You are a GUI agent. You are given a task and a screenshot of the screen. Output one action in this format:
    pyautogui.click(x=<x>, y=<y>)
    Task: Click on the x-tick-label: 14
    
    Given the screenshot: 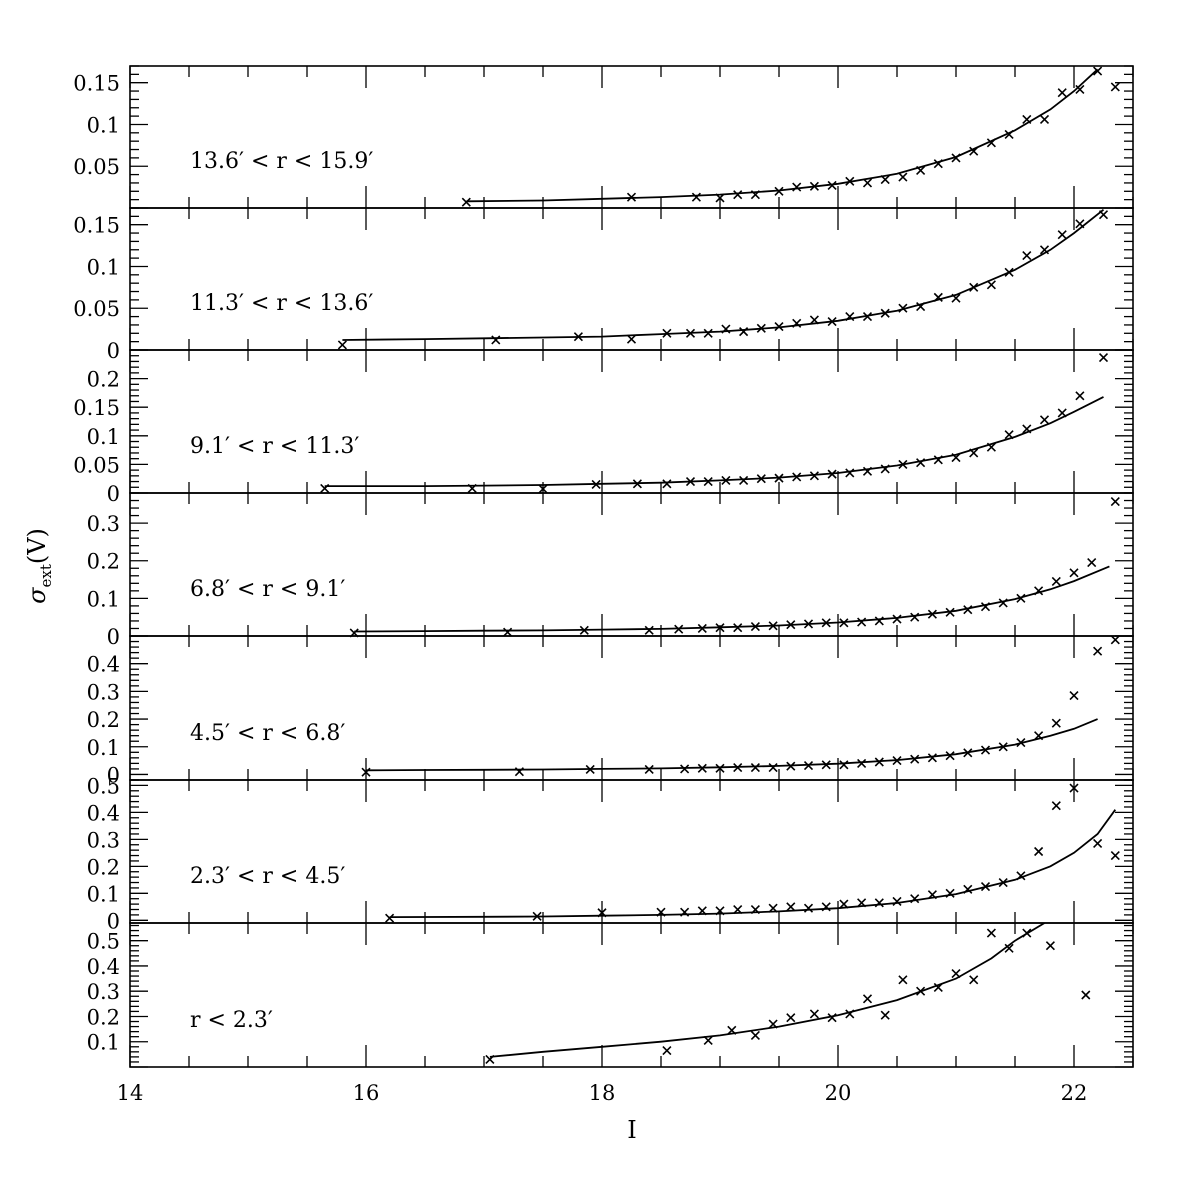 What is the action you would take?
    pyautogui.click(x=130, y=1093)
    